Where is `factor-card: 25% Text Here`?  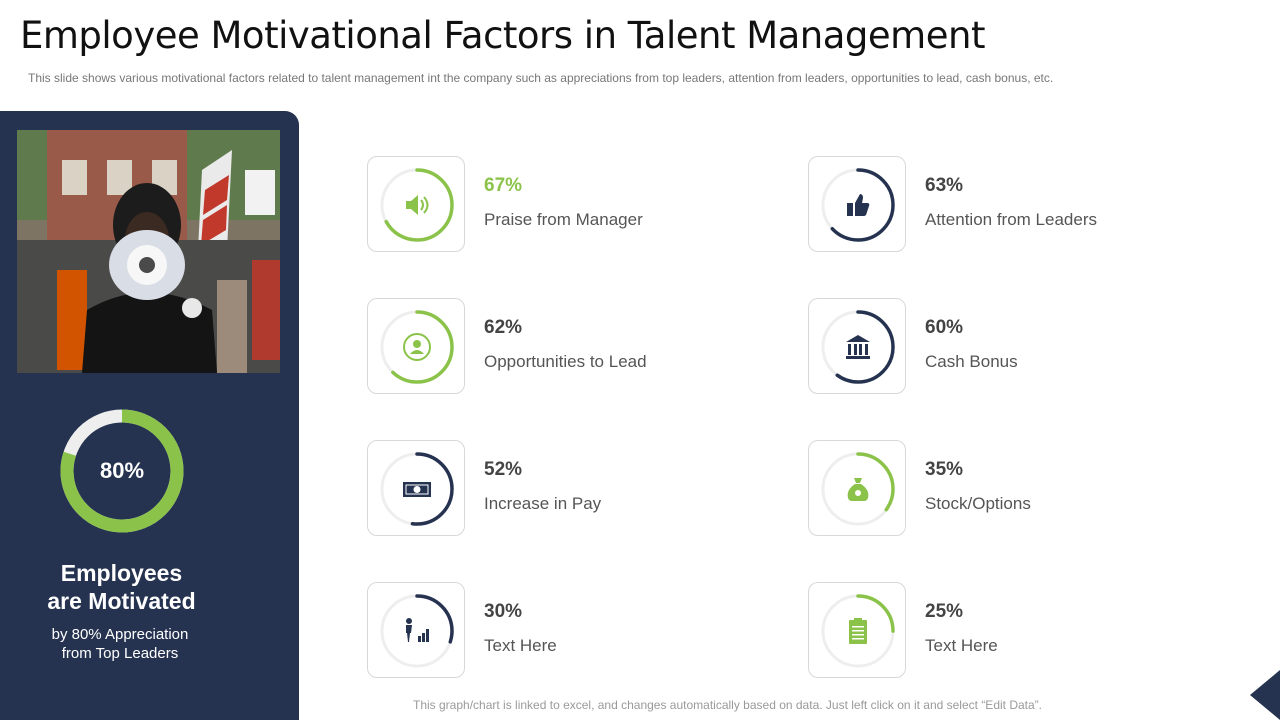 factor-card: 25% Text Here is located at coordinates (988, 630).